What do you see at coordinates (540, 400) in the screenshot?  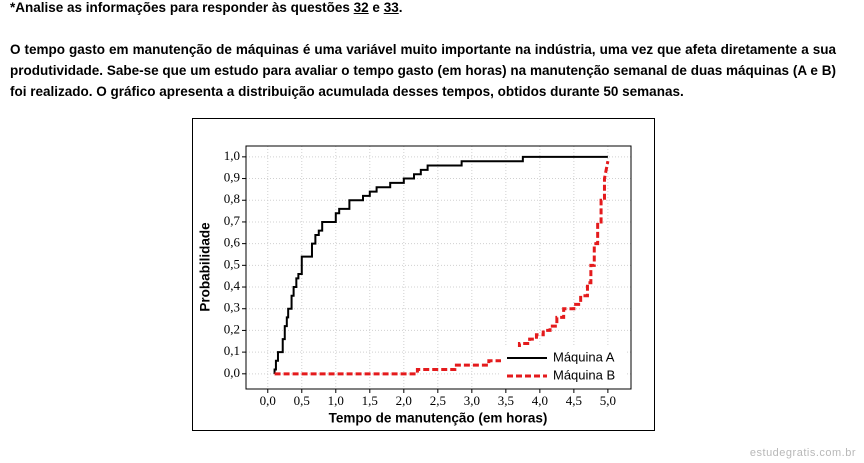 I see `x-tick-label: 4,0` at bounding box center [540, 400].